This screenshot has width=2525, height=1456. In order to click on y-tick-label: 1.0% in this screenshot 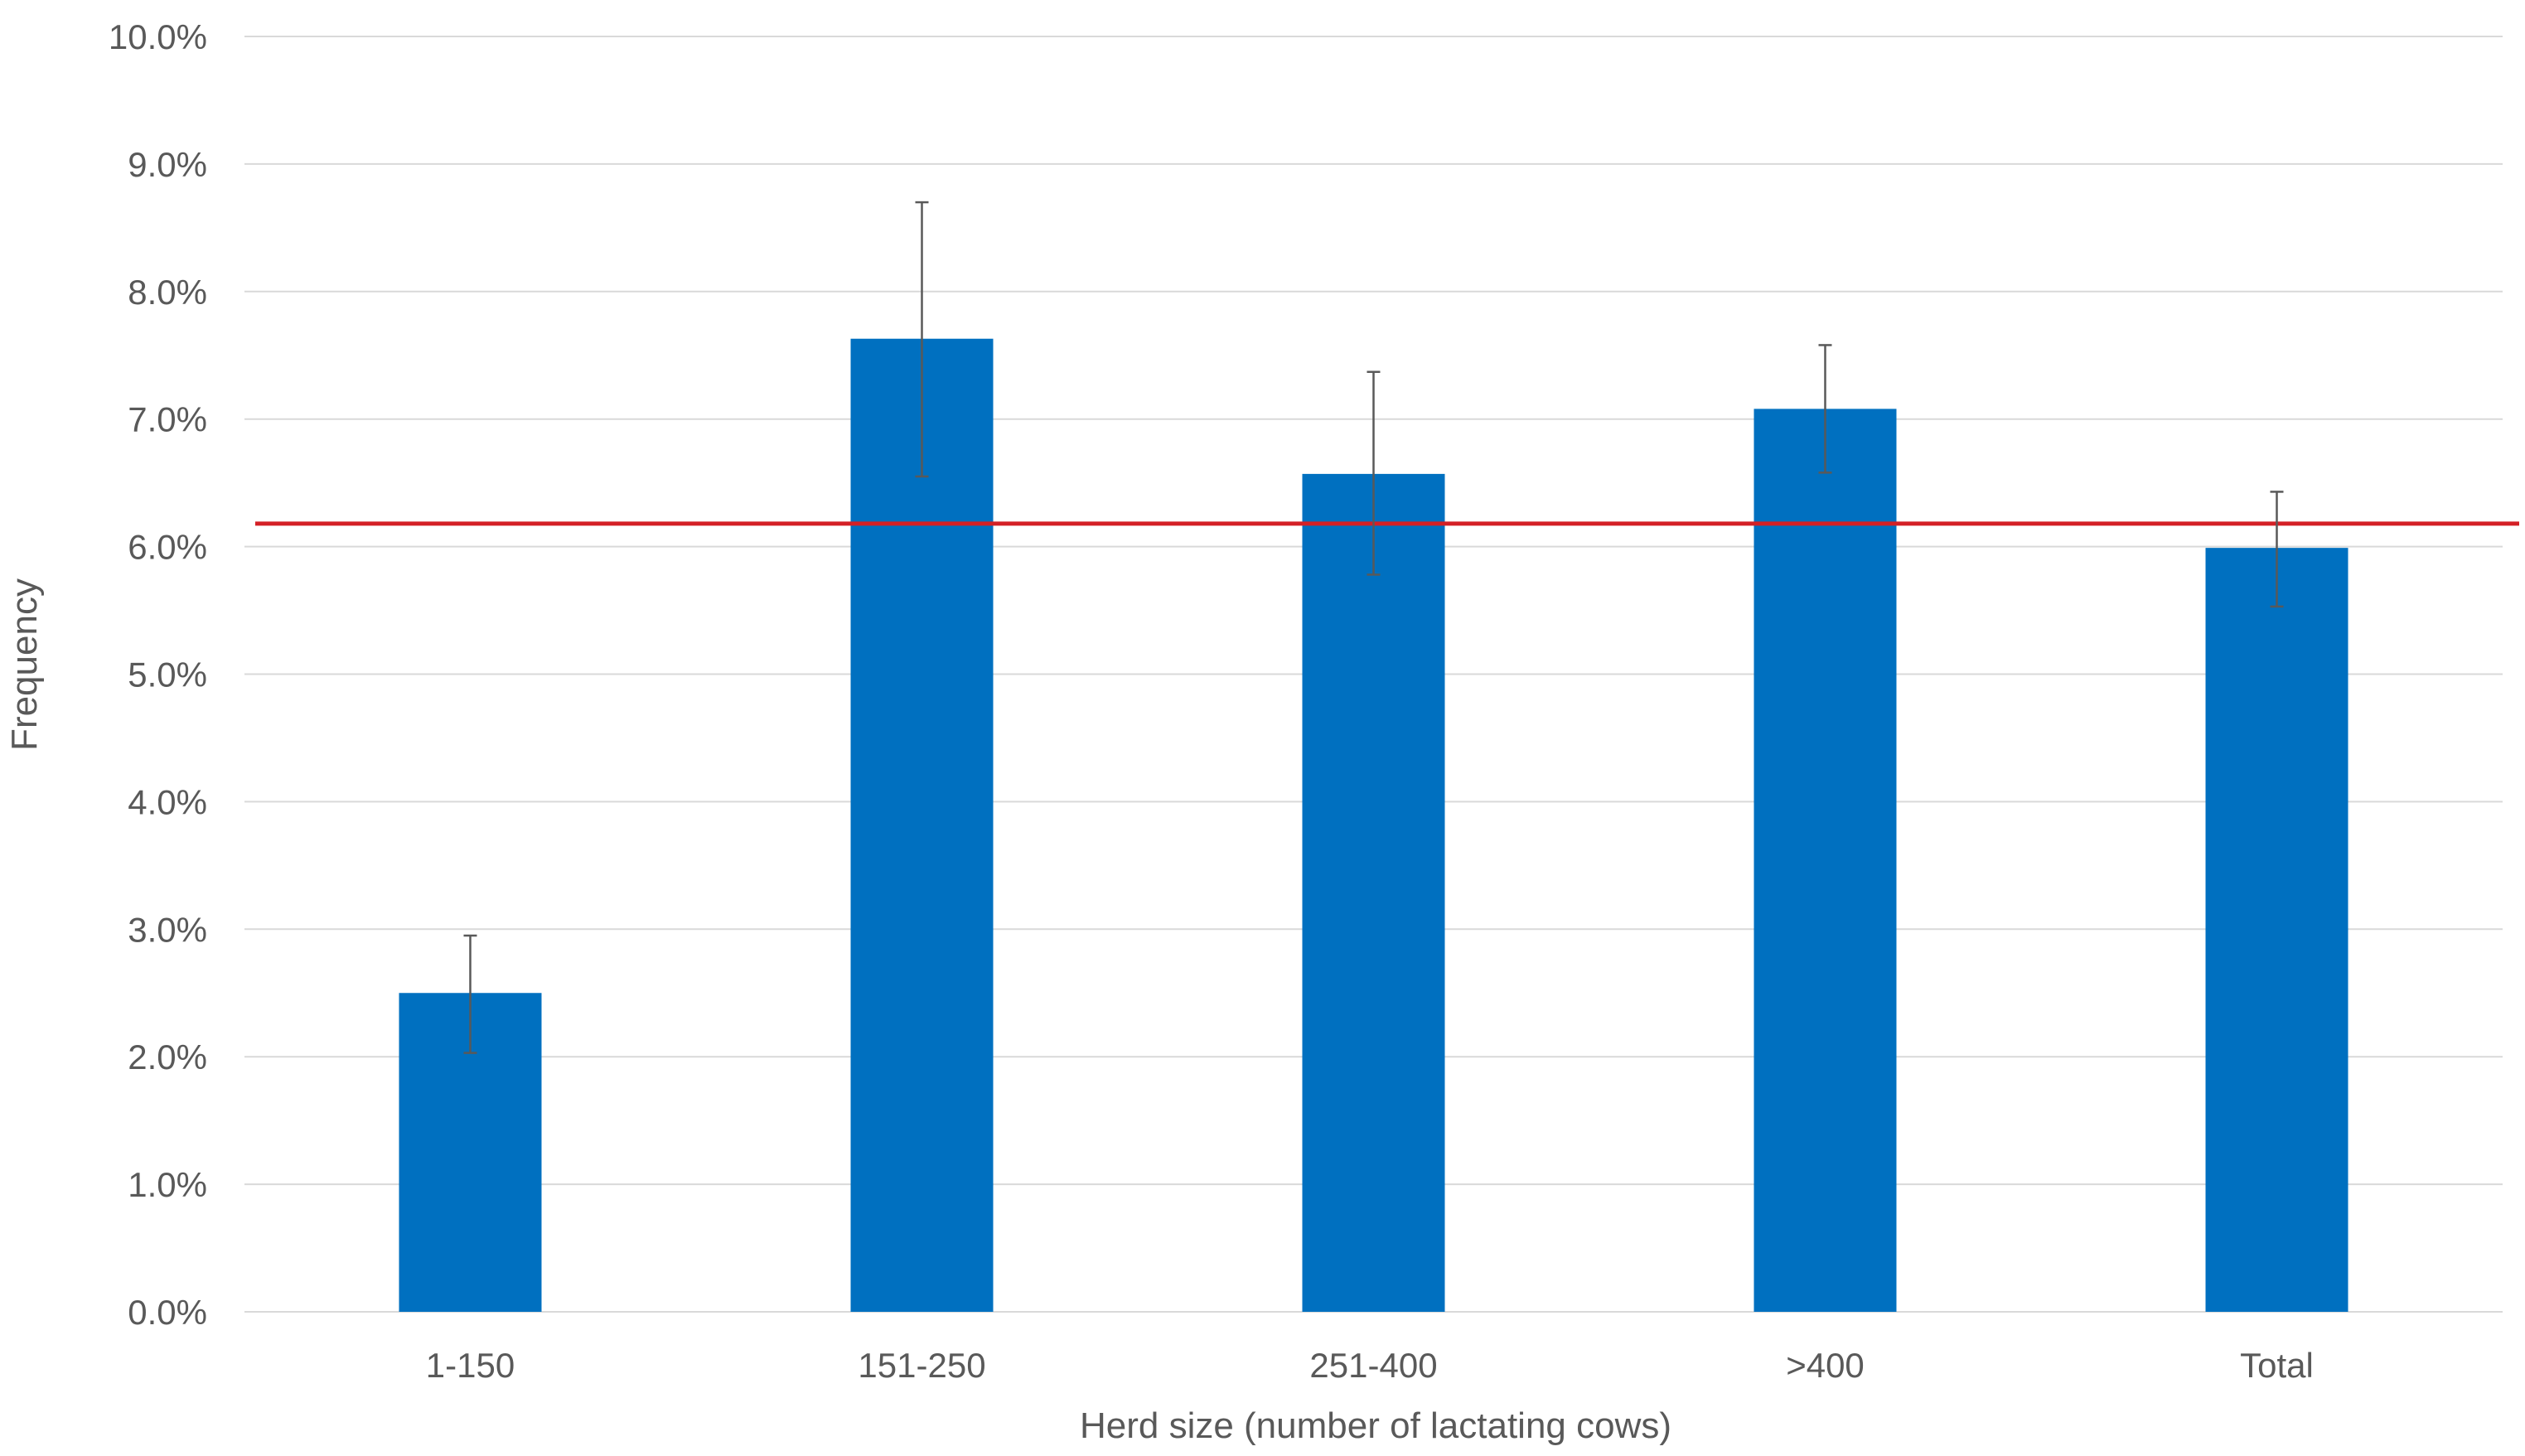, I will do `click(167, 1184)`.